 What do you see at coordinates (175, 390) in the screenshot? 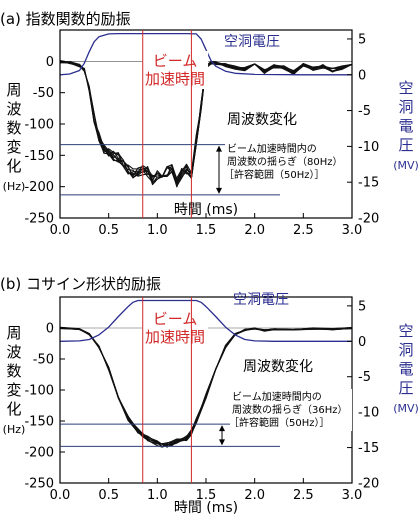
I see `panel-b-beam-window: ビーム 加速時間` at bounding box center [175, 390].